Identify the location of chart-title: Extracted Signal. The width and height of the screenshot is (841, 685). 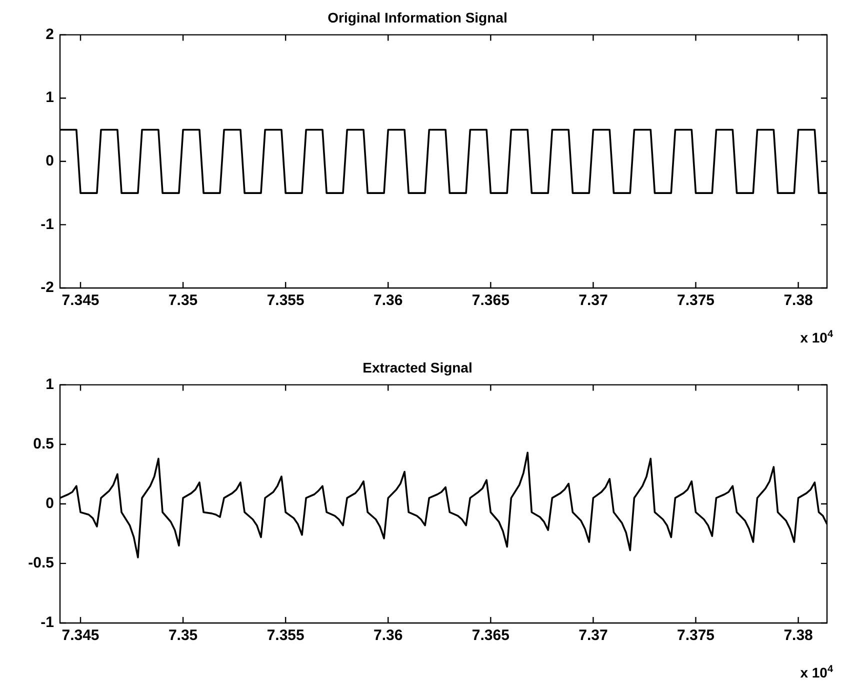
(417, 367).